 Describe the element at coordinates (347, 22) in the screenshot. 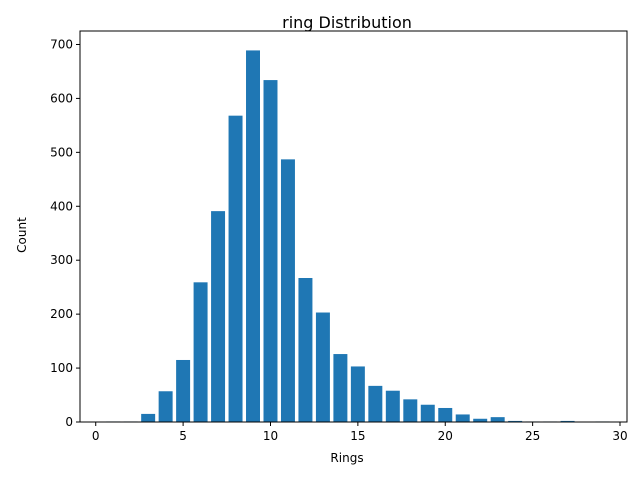

I see `chart-title: ring Distribution` at that location.